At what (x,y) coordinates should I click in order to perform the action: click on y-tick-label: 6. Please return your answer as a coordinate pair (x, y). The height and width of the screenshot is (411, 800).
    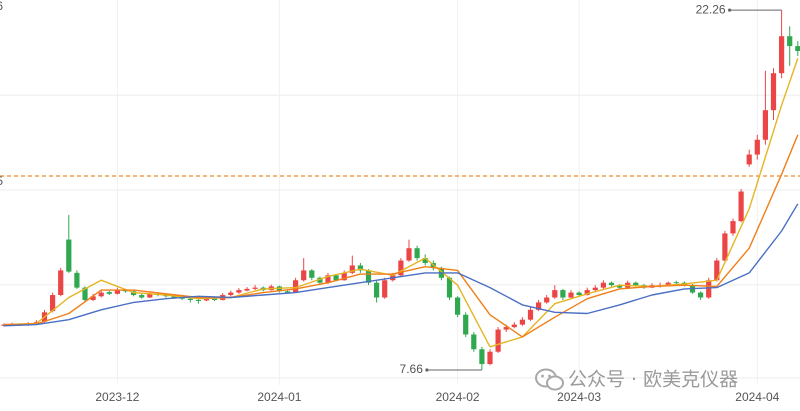
    Looking at the image, I should click on (1, 6).